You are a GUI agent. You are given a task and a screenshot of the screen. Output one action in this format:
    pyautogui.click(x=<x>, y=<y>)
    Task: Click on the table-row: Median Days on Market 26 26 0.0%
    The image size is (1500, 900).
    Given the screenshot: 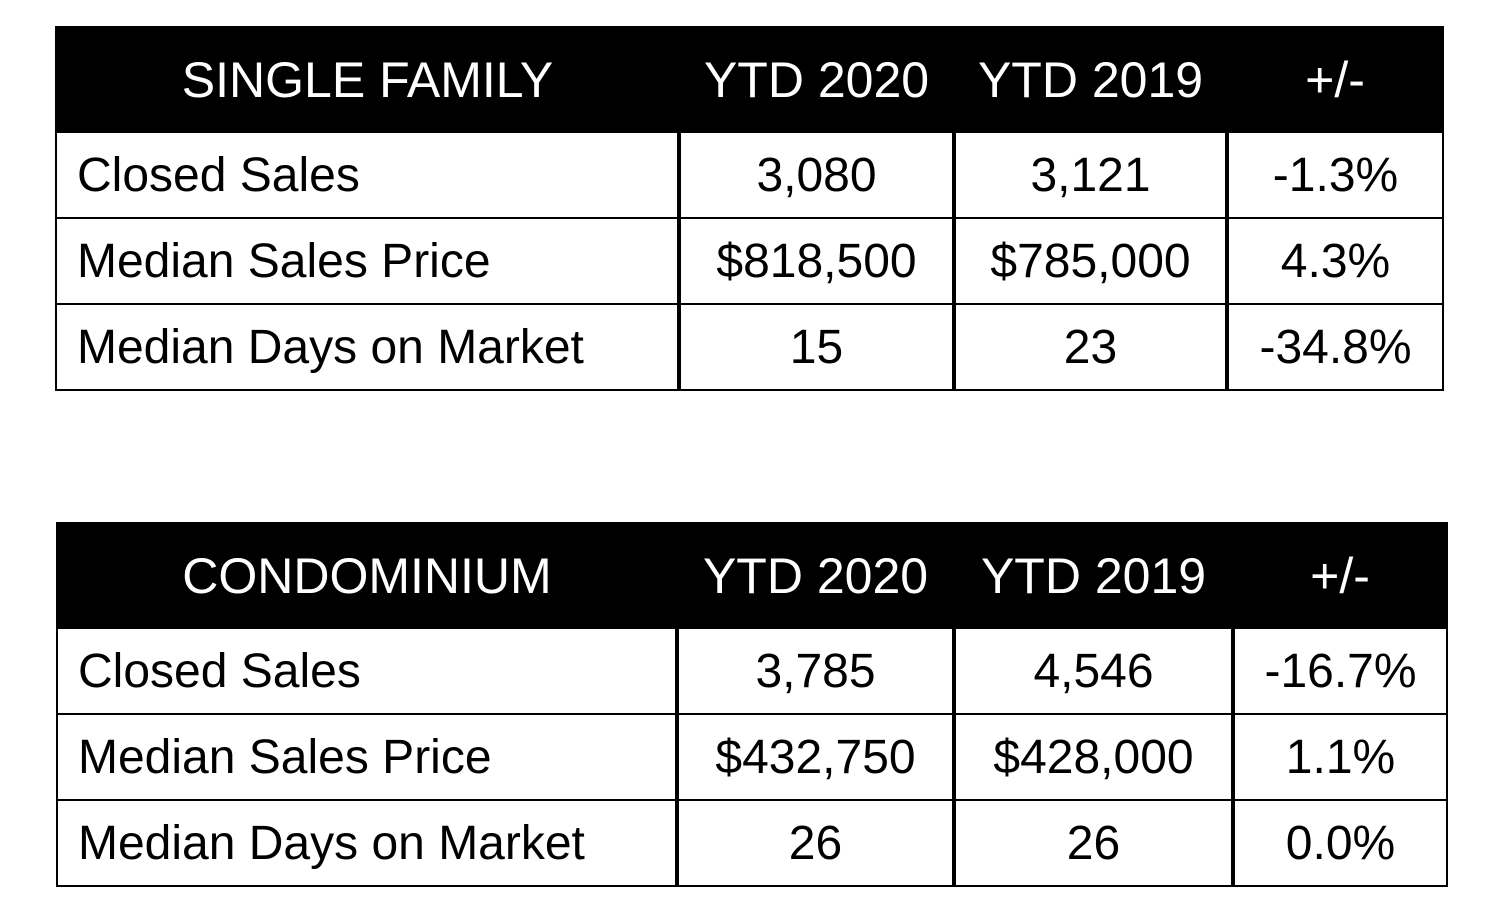 What is the action you would take?
    pyautogui.click(x=752, y=843)
    